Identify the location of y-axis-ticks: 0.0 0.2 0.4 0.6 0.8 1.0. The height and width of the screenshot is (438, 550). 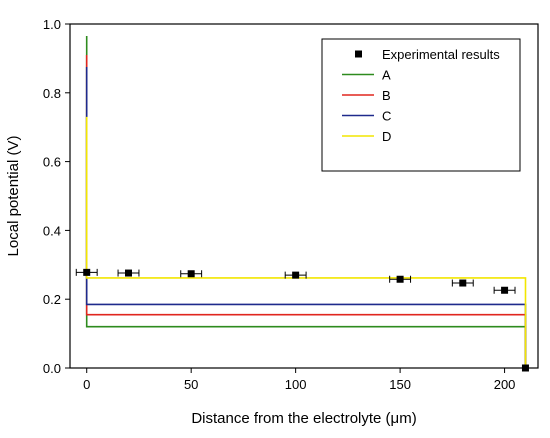
(56, 196).